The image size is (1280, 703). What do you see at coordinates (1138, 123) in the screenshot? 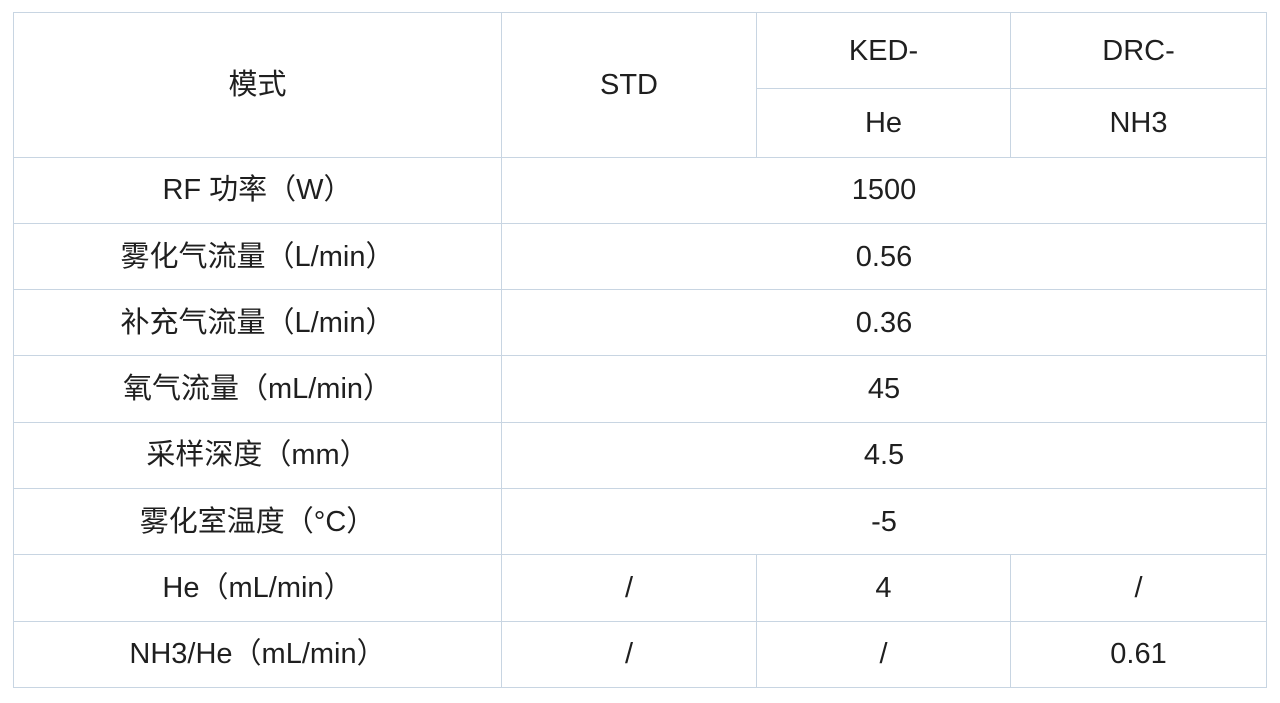
I see `header-cell-drc-gas: NH3` at bounding box center [1138, 123].